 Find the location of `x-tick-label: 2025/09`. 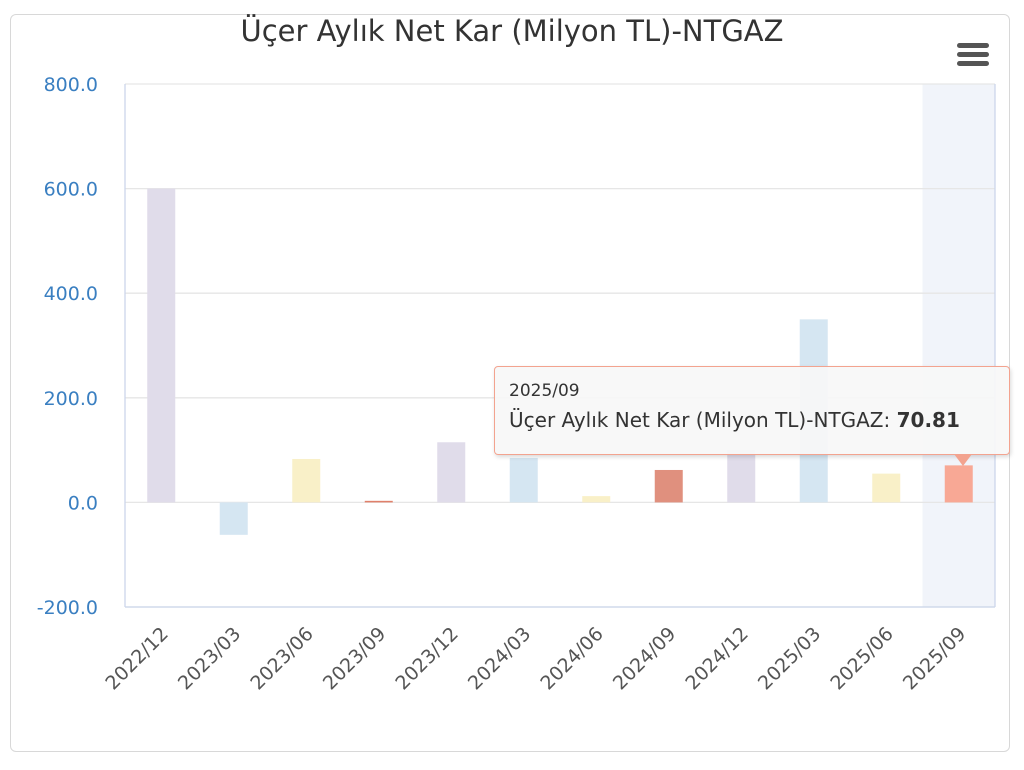

x-tick-label: 2025/09 is located at coordinates (934, 658).